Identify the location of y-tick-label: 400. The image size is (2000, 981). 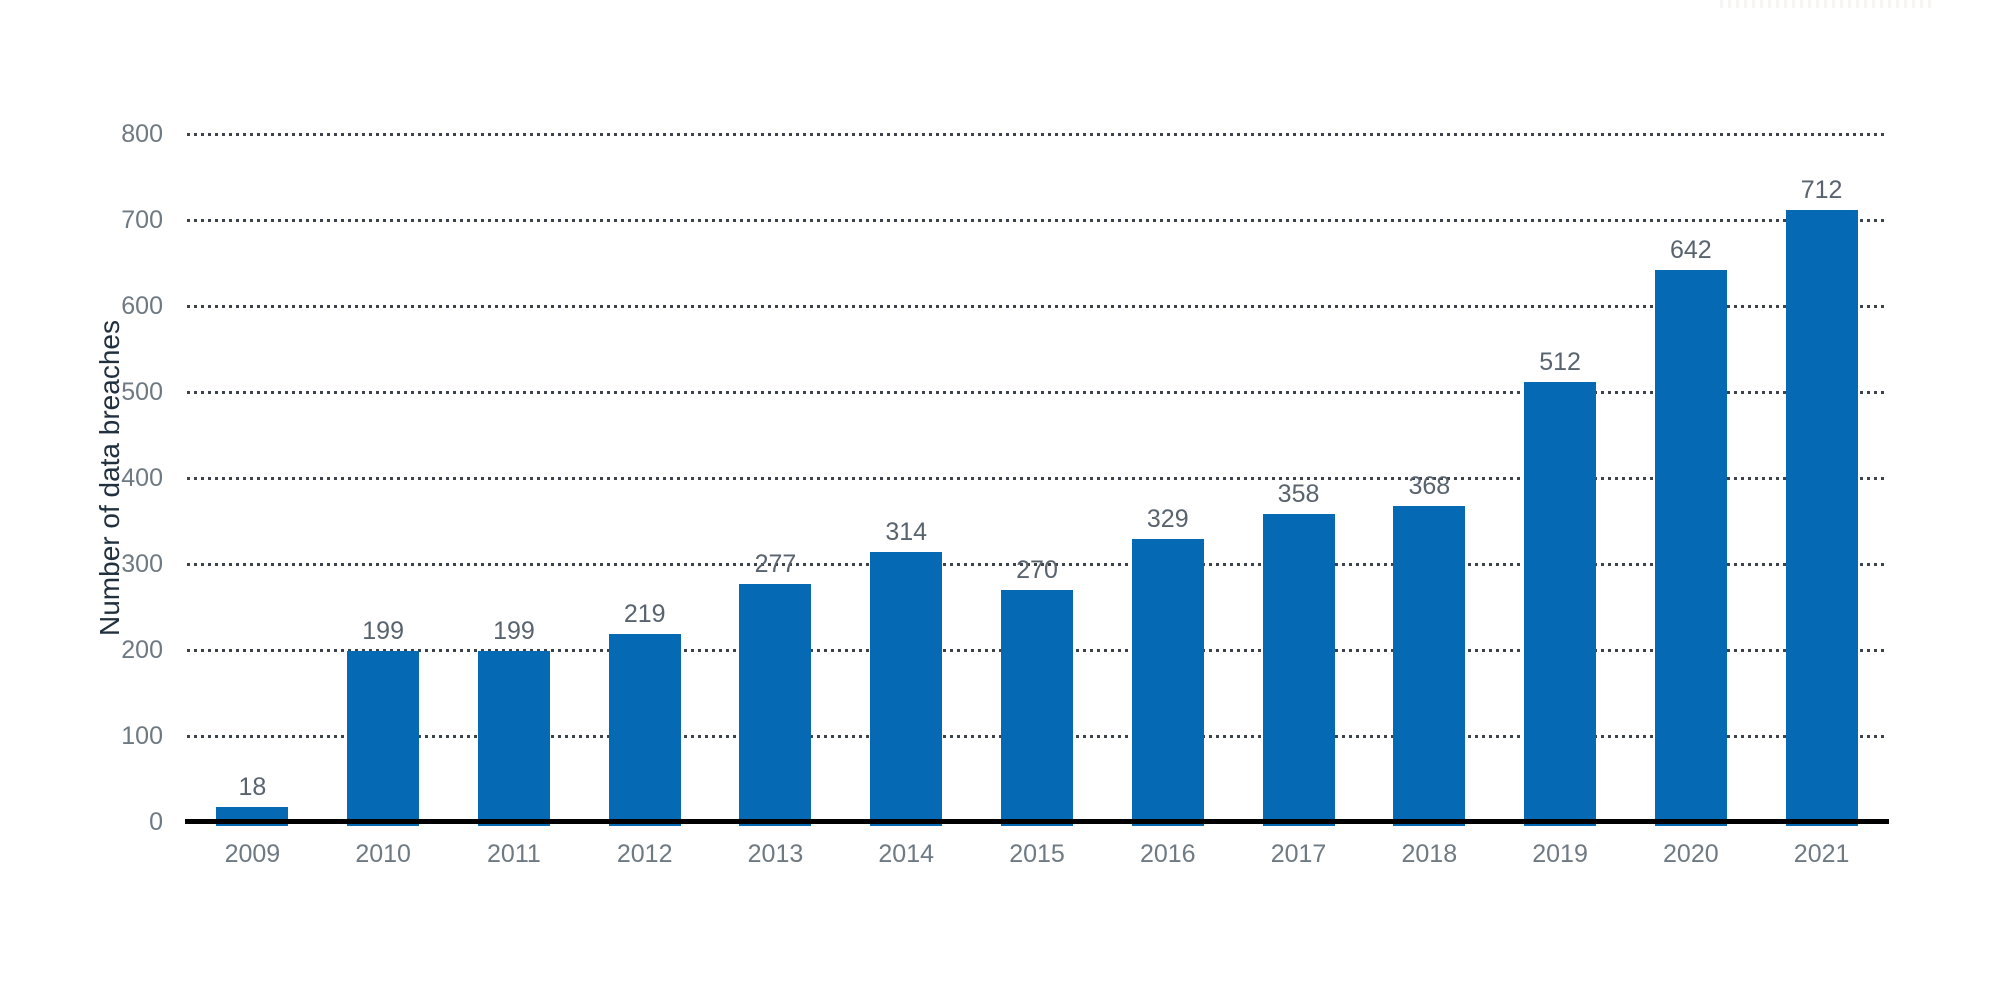
(142, 478).